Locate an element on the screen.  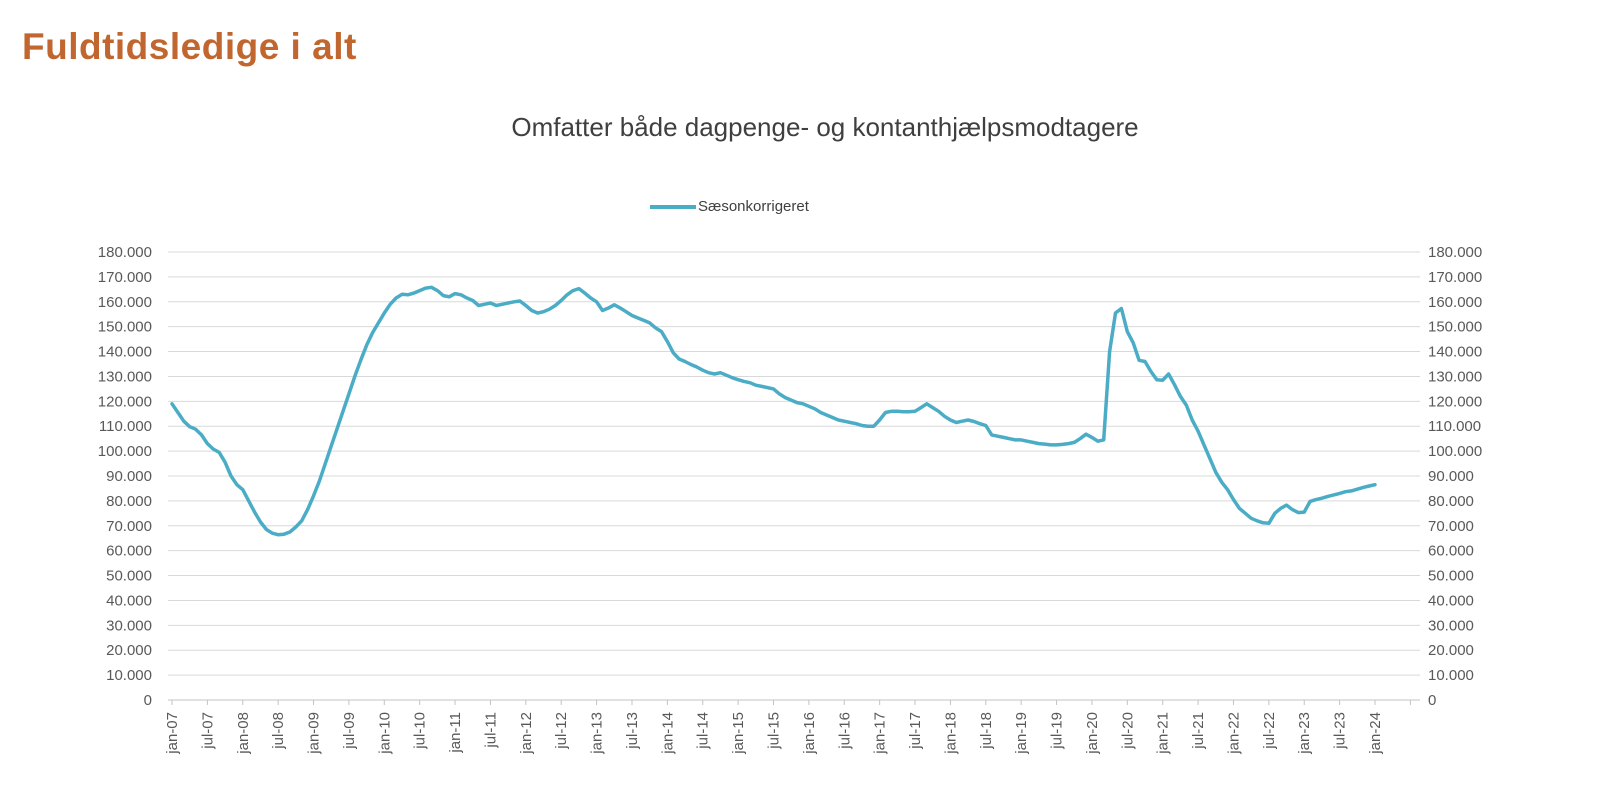
y-axis-label-left: 20.000 is located at coordinates (129, 650).